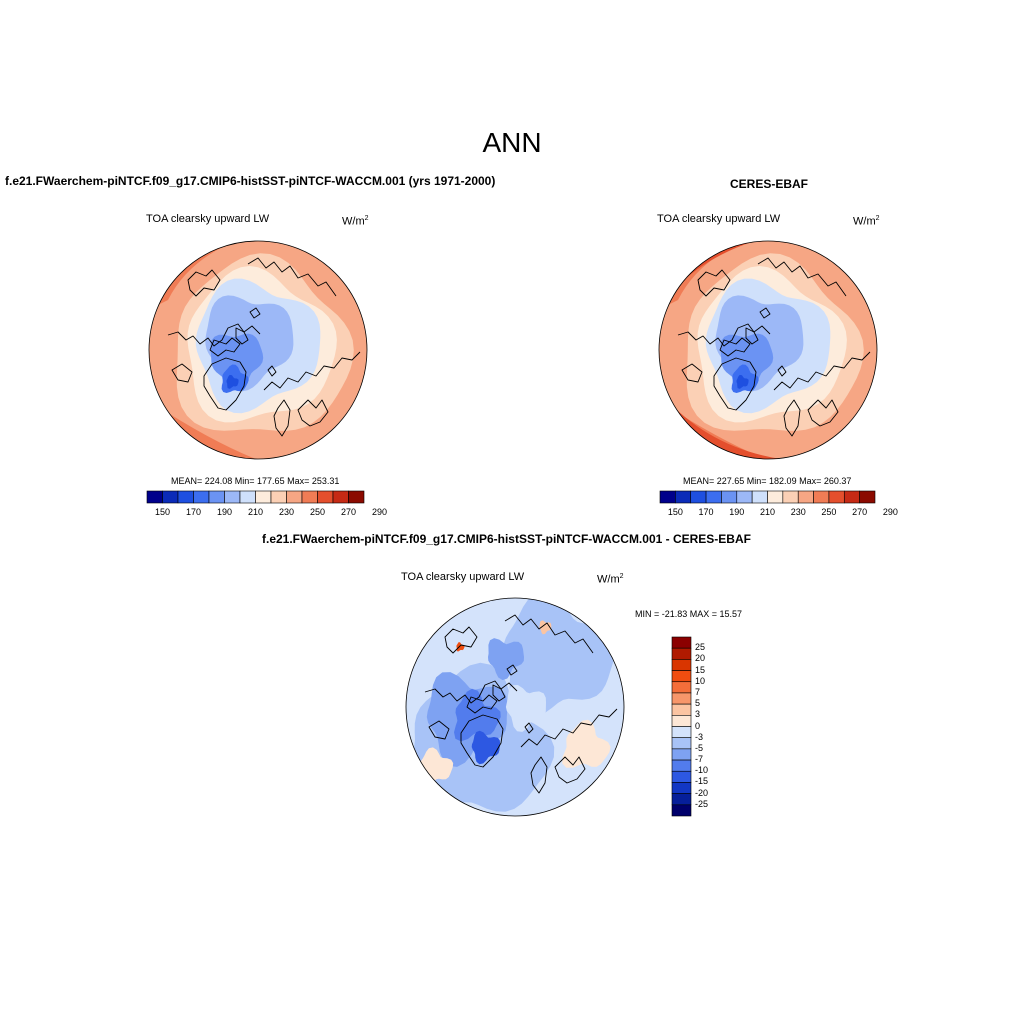  What do you see at coordinates (698, 691) in the screenshot?
I see `colorbar-tick-label: 7` at bounding box center [698, 691].